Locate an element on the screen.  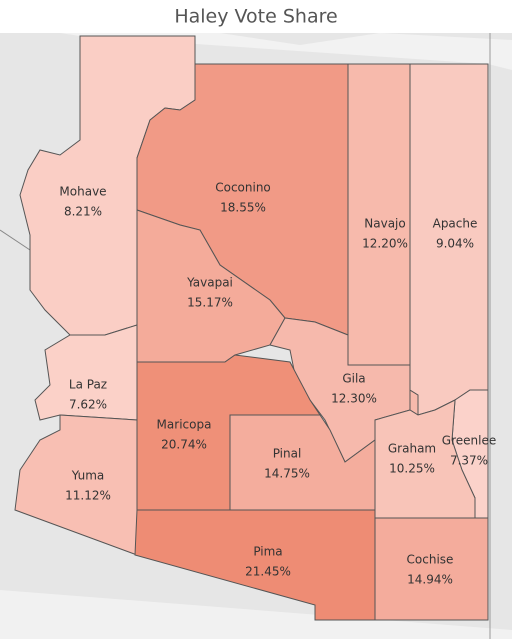
county-name: Pinal is located at coordinates (287, 454).